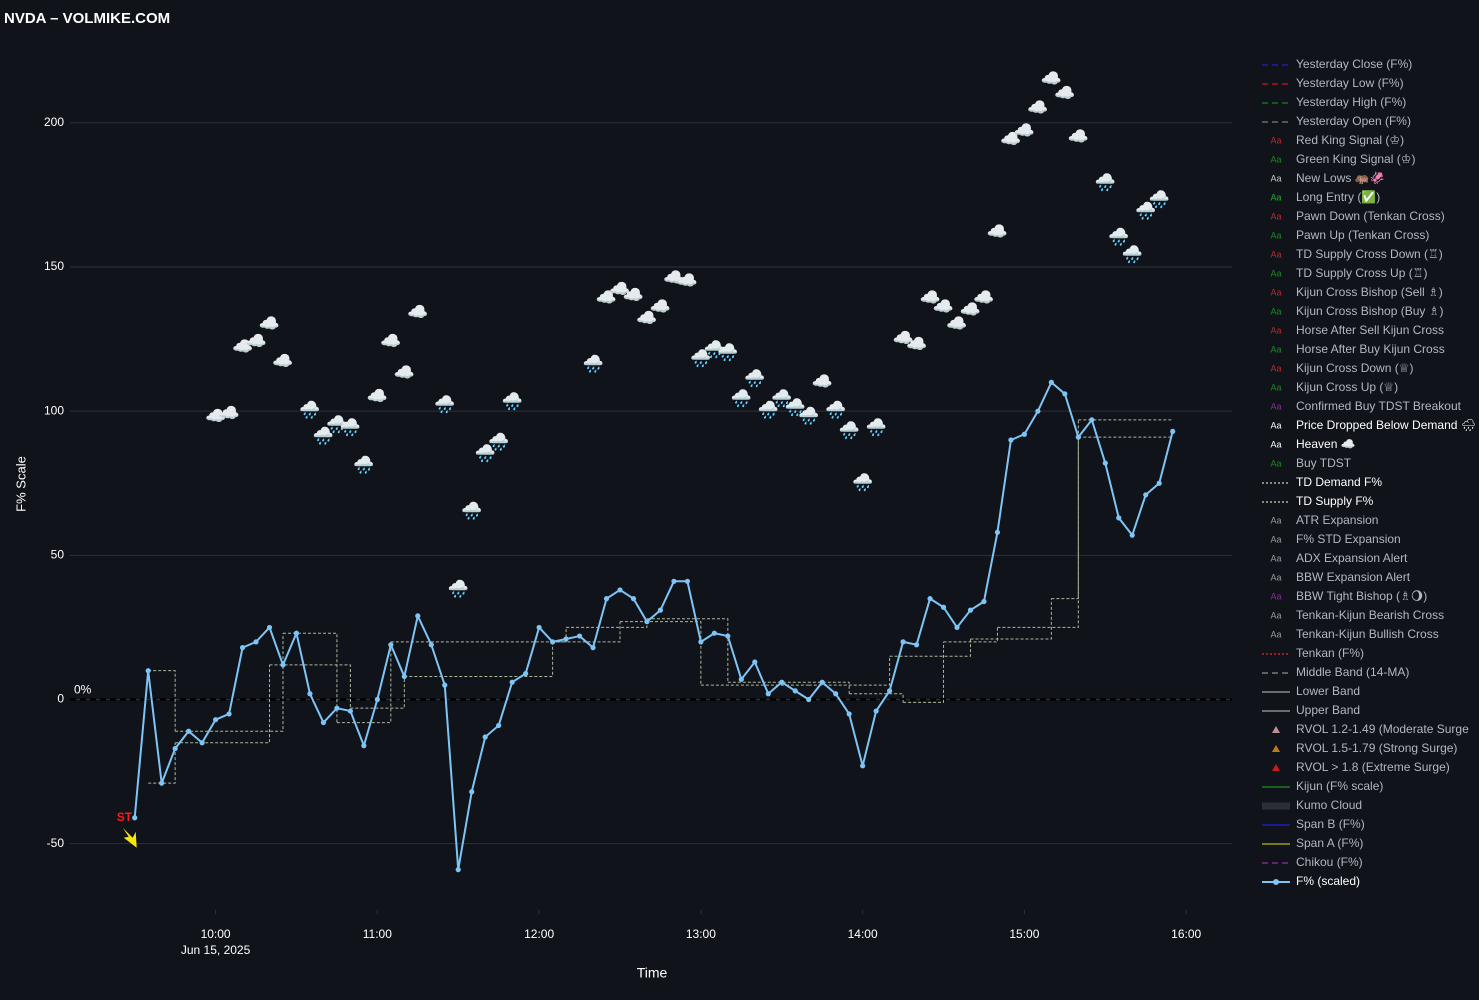 The height and width of the screenshot is (1000, 1479). Describe the element at coordinates (1352, 672) in the screenshot. I see `legend-label: Middle Band (14-MA)` at that location.